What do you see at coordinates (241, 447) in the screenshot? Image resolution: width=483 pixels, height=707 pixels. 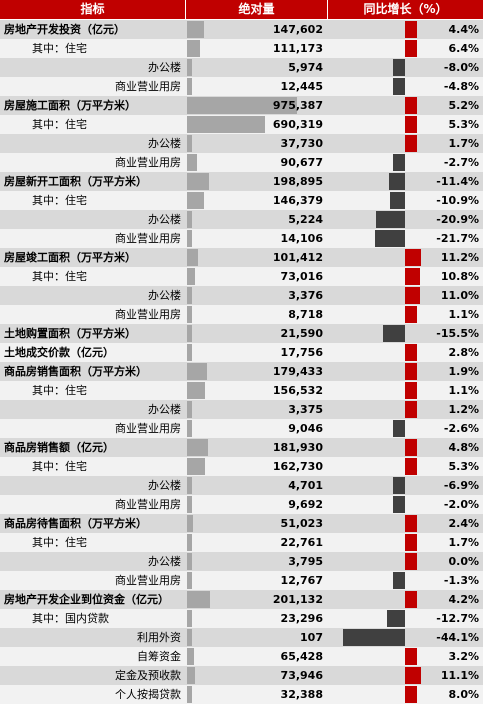 I see `table-row: 商品房销售额（亿元） 181,930 4.8%` at bounding box center [241, 447].